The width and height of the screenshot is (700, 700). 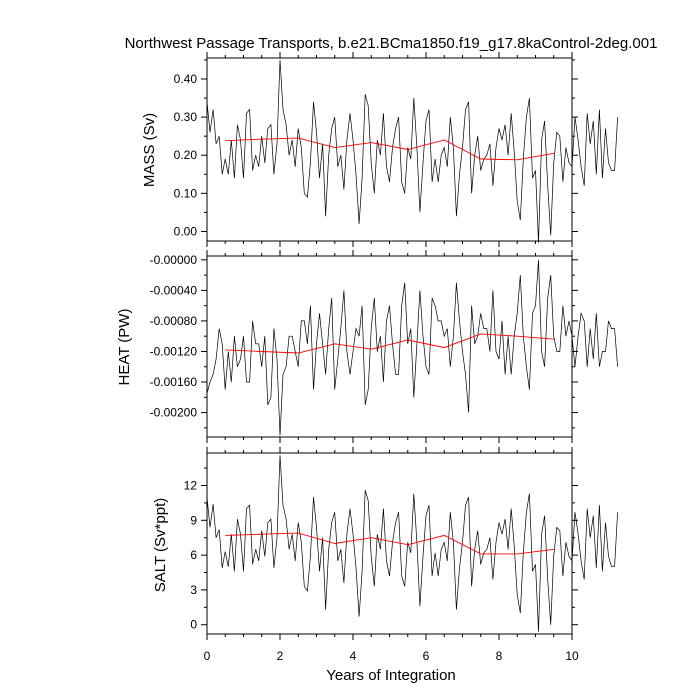 What do you see at coordinates (186, 231) in the screenshot?
I see `mass-y-tick-label: 0.00` at bounding box center [186, 231].